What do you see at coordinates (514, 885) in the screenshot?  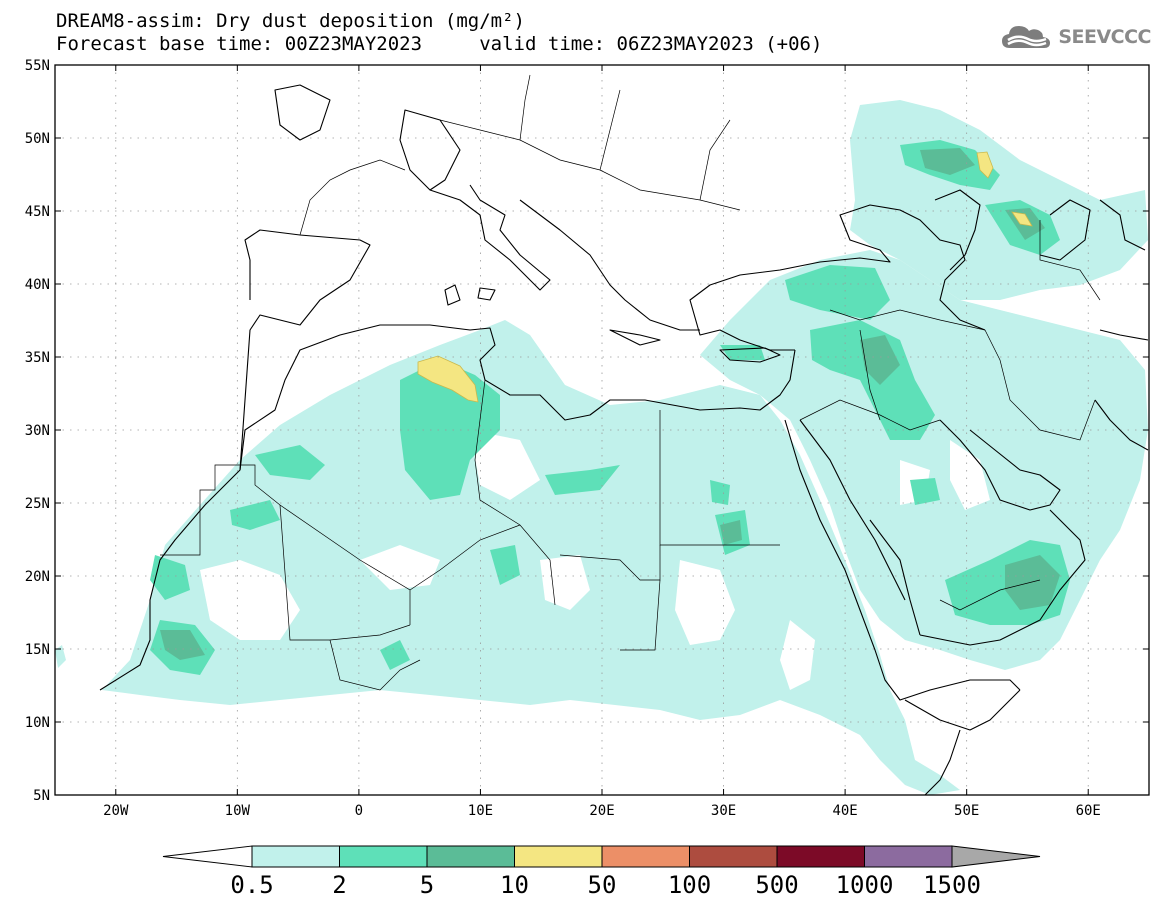 I see `colorbar-level-label: 10` at bounding box center [514, 885].